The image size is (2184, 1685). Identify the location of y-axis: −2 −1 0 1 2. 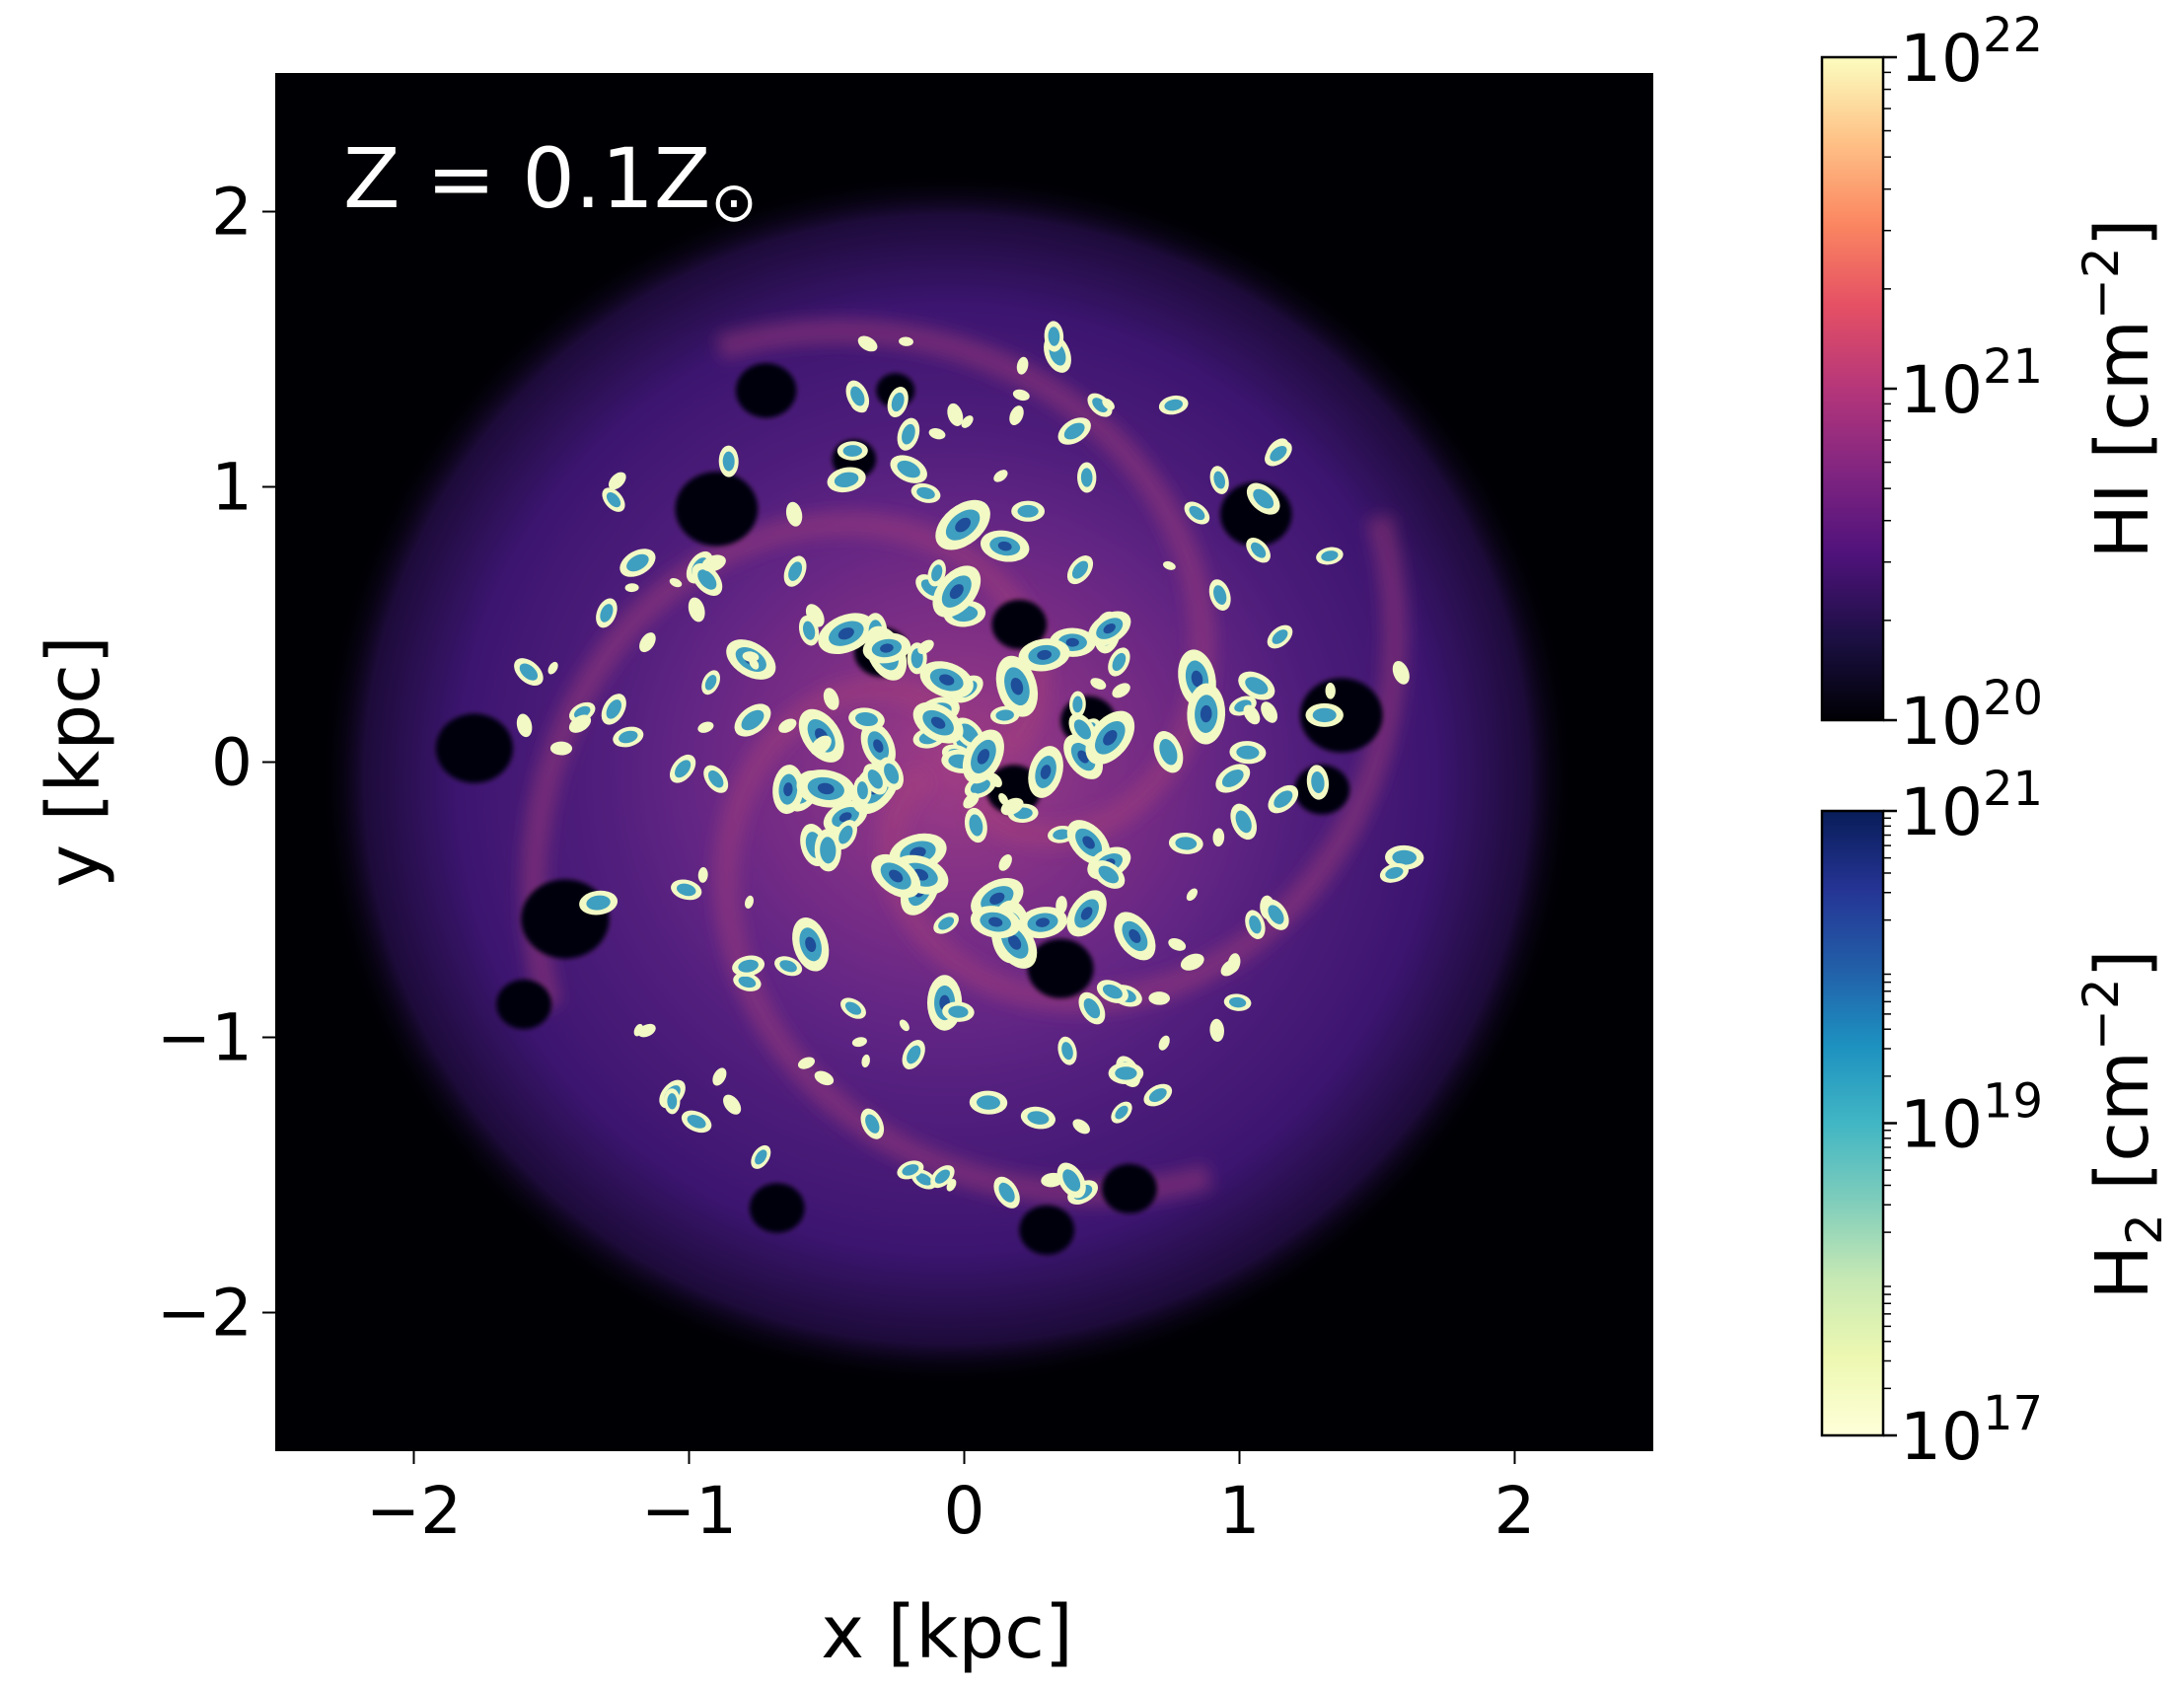
(216, 764).